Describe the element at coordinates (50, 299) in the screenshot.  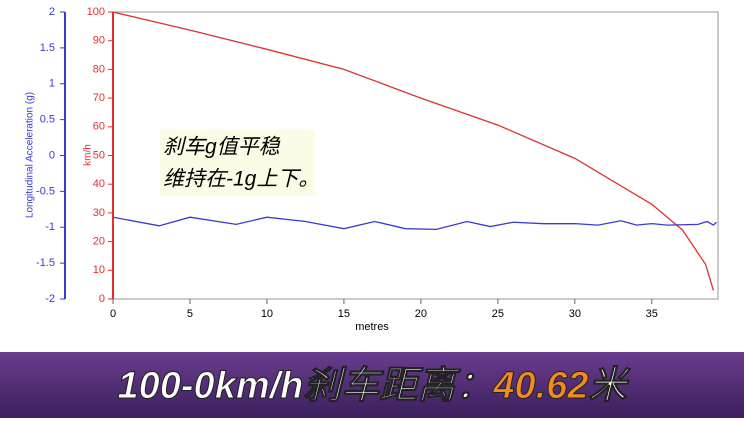
I see `y2-tick-label: -2` at that location.